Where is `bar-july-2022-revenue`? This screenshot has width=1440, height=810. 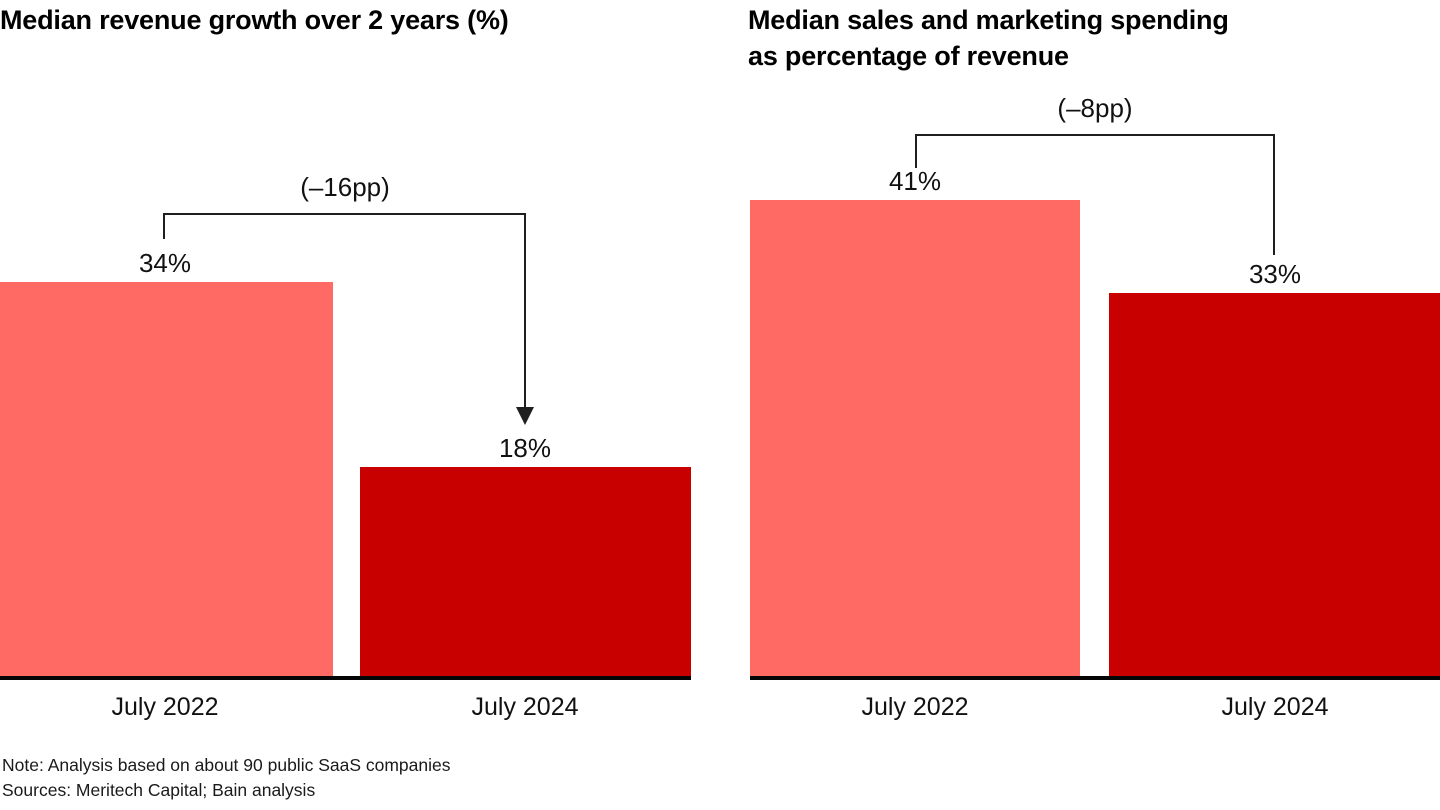 bar-july-2022-revenue is located at coordinates (166, 479).